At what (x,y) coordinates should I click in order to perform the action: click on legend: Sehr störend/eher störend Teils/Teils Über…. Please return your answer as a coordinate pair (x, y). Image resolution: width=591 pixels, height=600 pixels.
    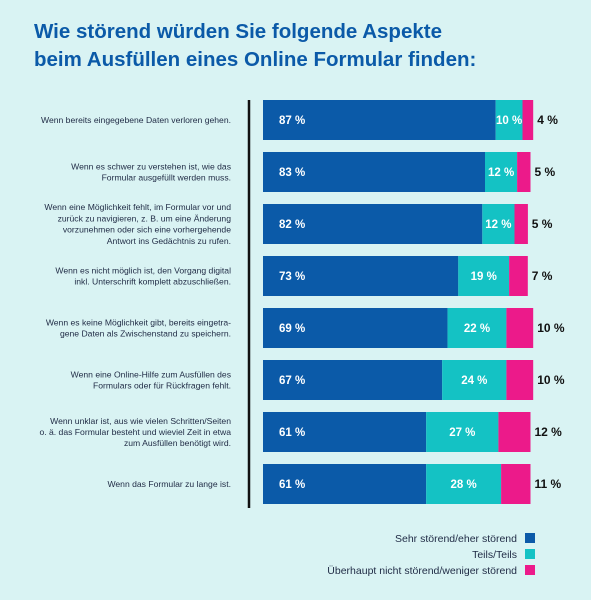
    Looking at the image, I should click on (431, 555).